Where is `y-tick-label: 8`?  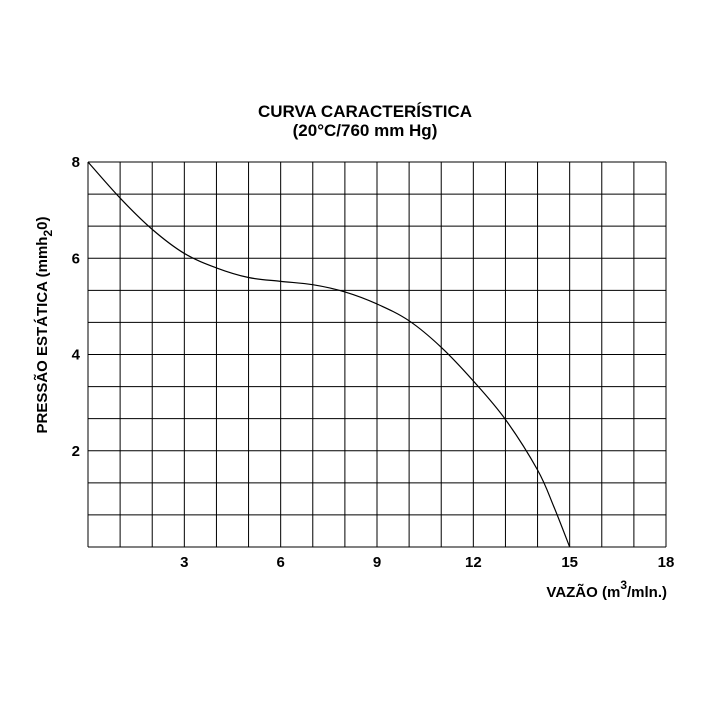
y-tick-label: 8 is located at coordinates (76, 162).